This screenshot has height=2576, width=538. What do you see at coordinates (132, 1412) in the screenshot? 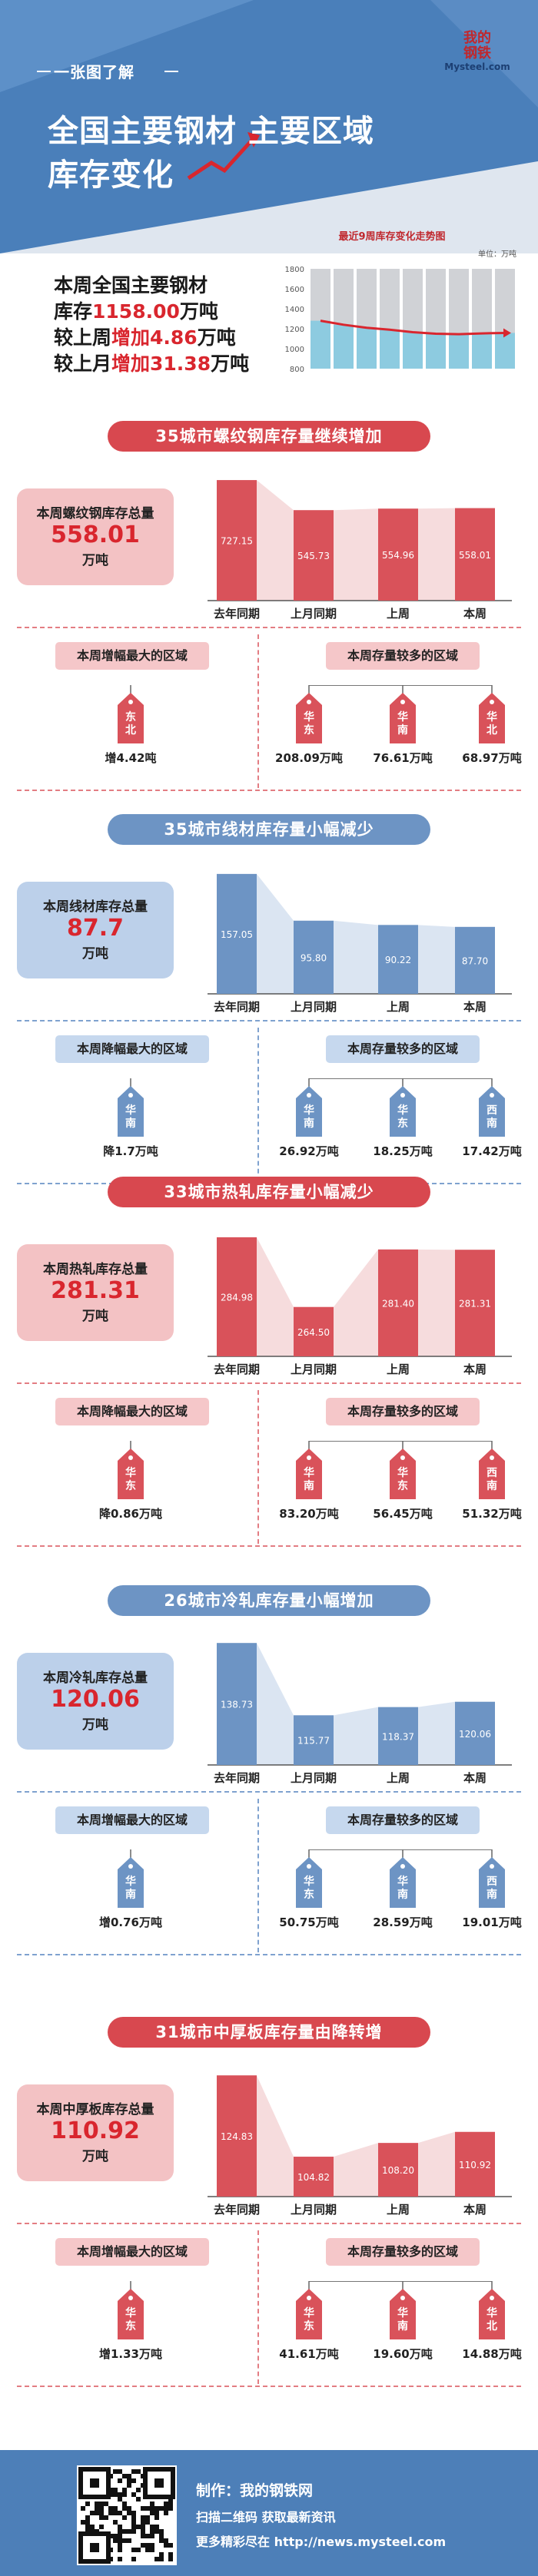
I see `left-region-title: 本周降幅最大的区域` at bounding box center [132, 1412].